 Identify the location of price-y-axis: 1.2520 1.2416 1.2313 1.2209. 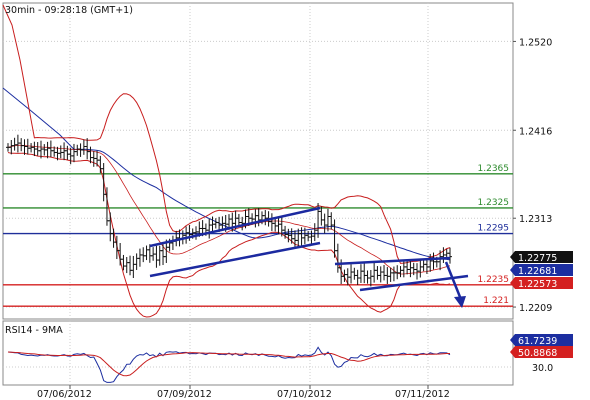
(532, 175).